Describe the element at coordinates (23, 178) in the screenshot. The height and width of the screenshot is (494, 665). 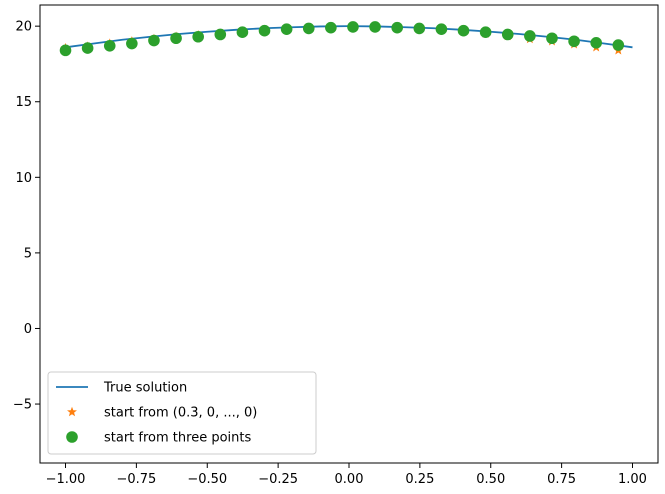
I see `y-tick-label: 10` at that location.